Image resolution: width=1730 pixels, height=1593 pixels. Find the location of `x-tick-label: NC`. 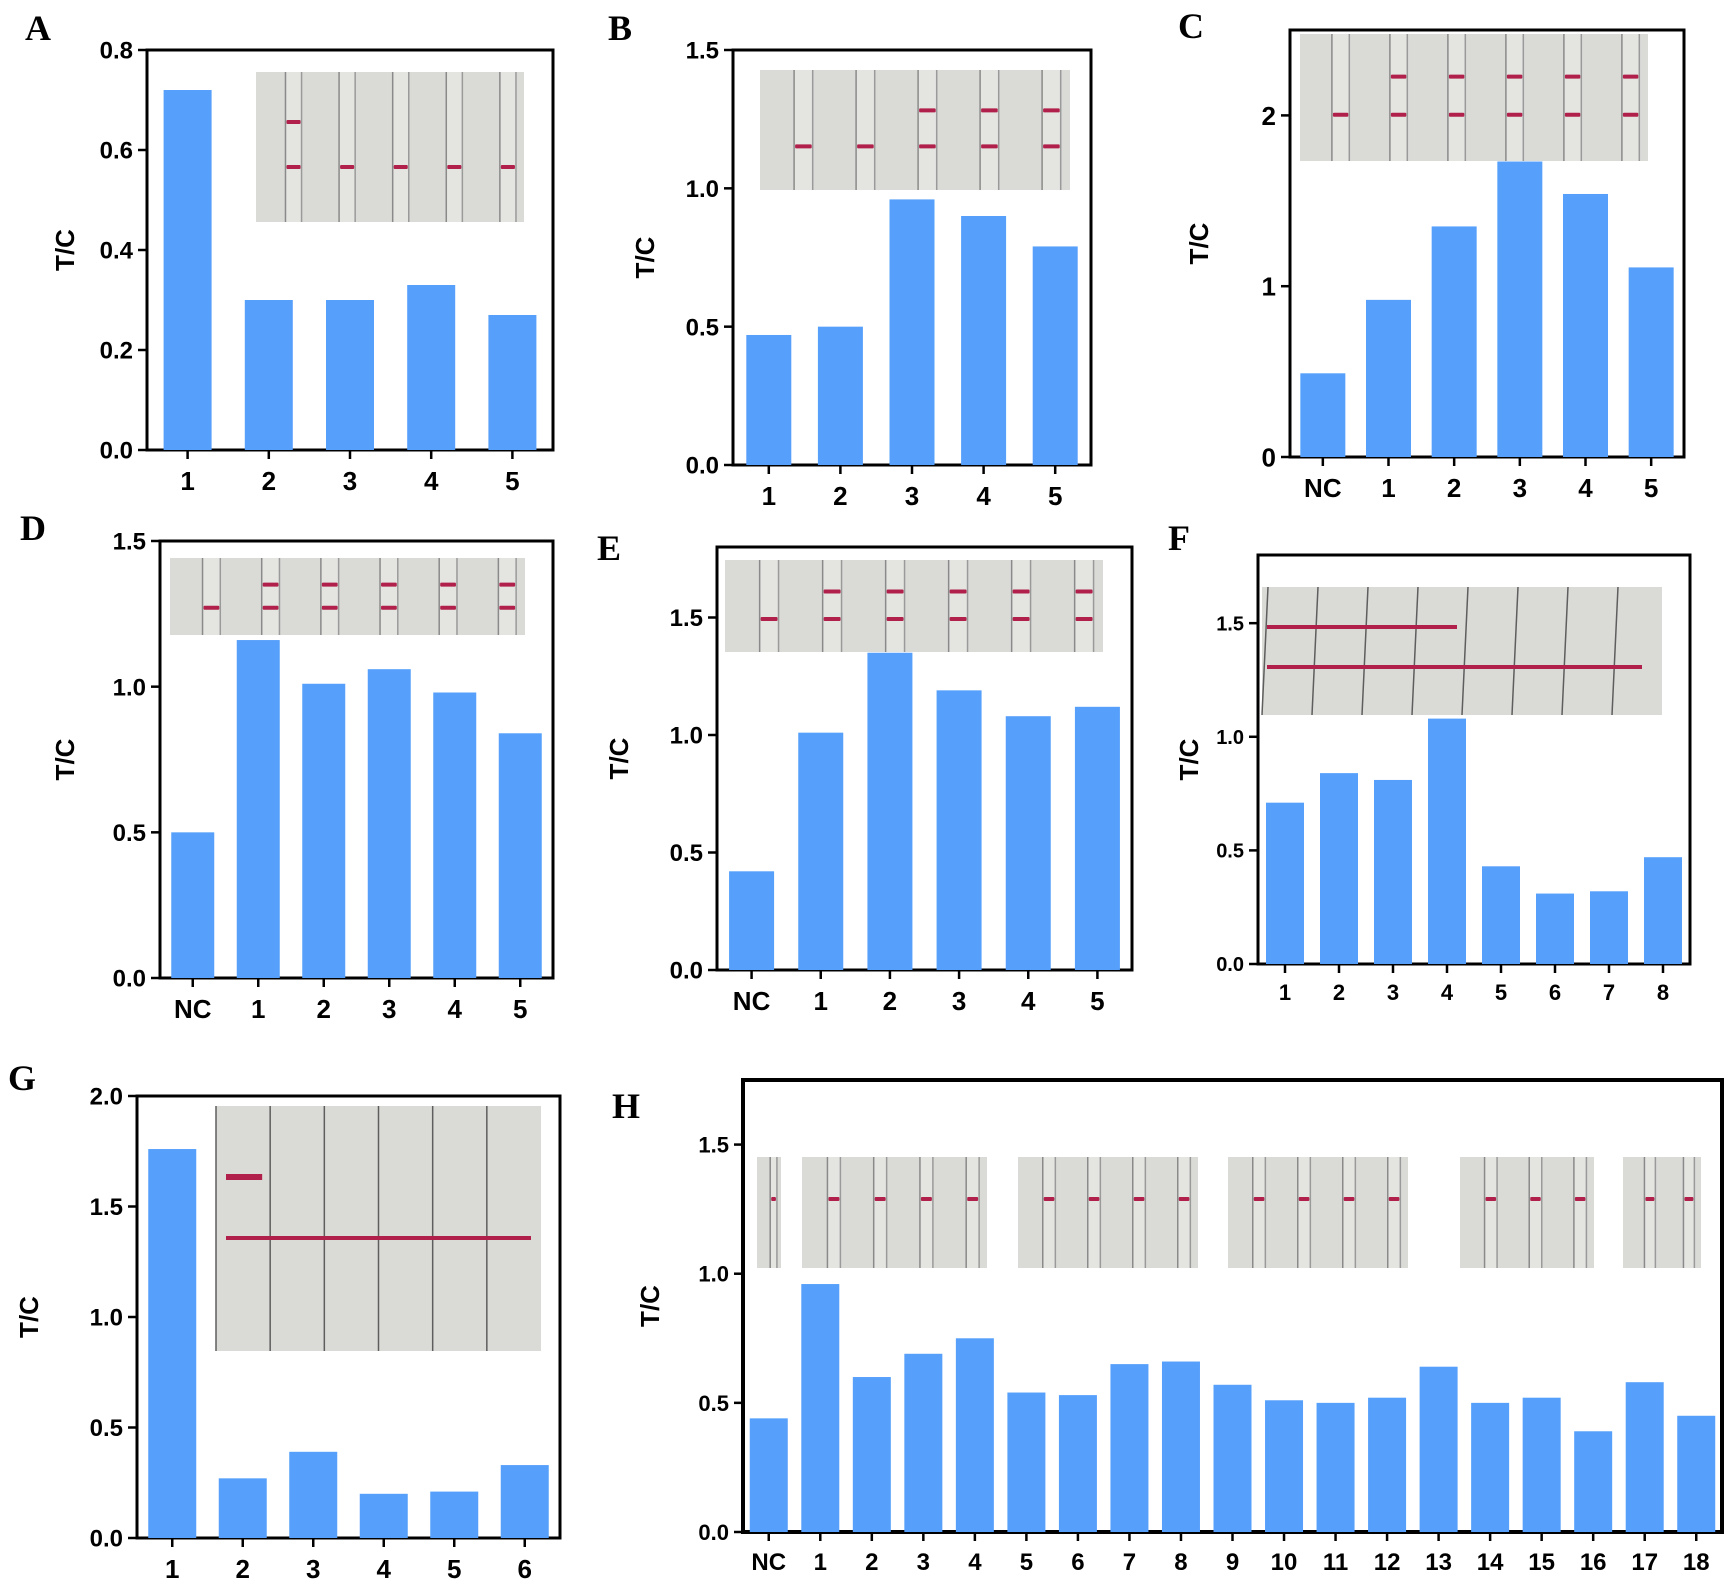

x-tick-label: NC is located at coordinates (193, 1009).